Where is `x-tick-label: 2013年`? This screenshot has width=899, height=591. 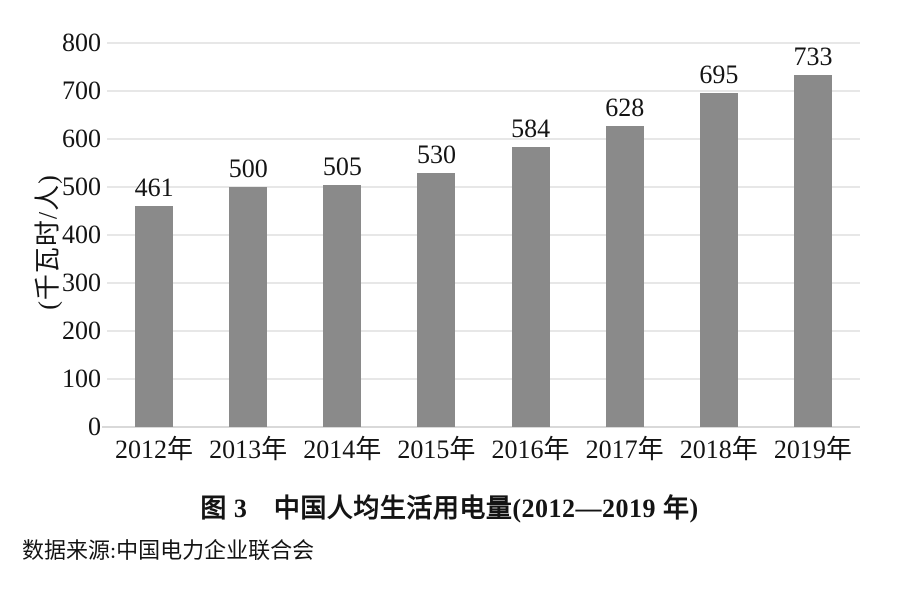
x-tick-label: 2013年 is located at coordinates (248, 449).